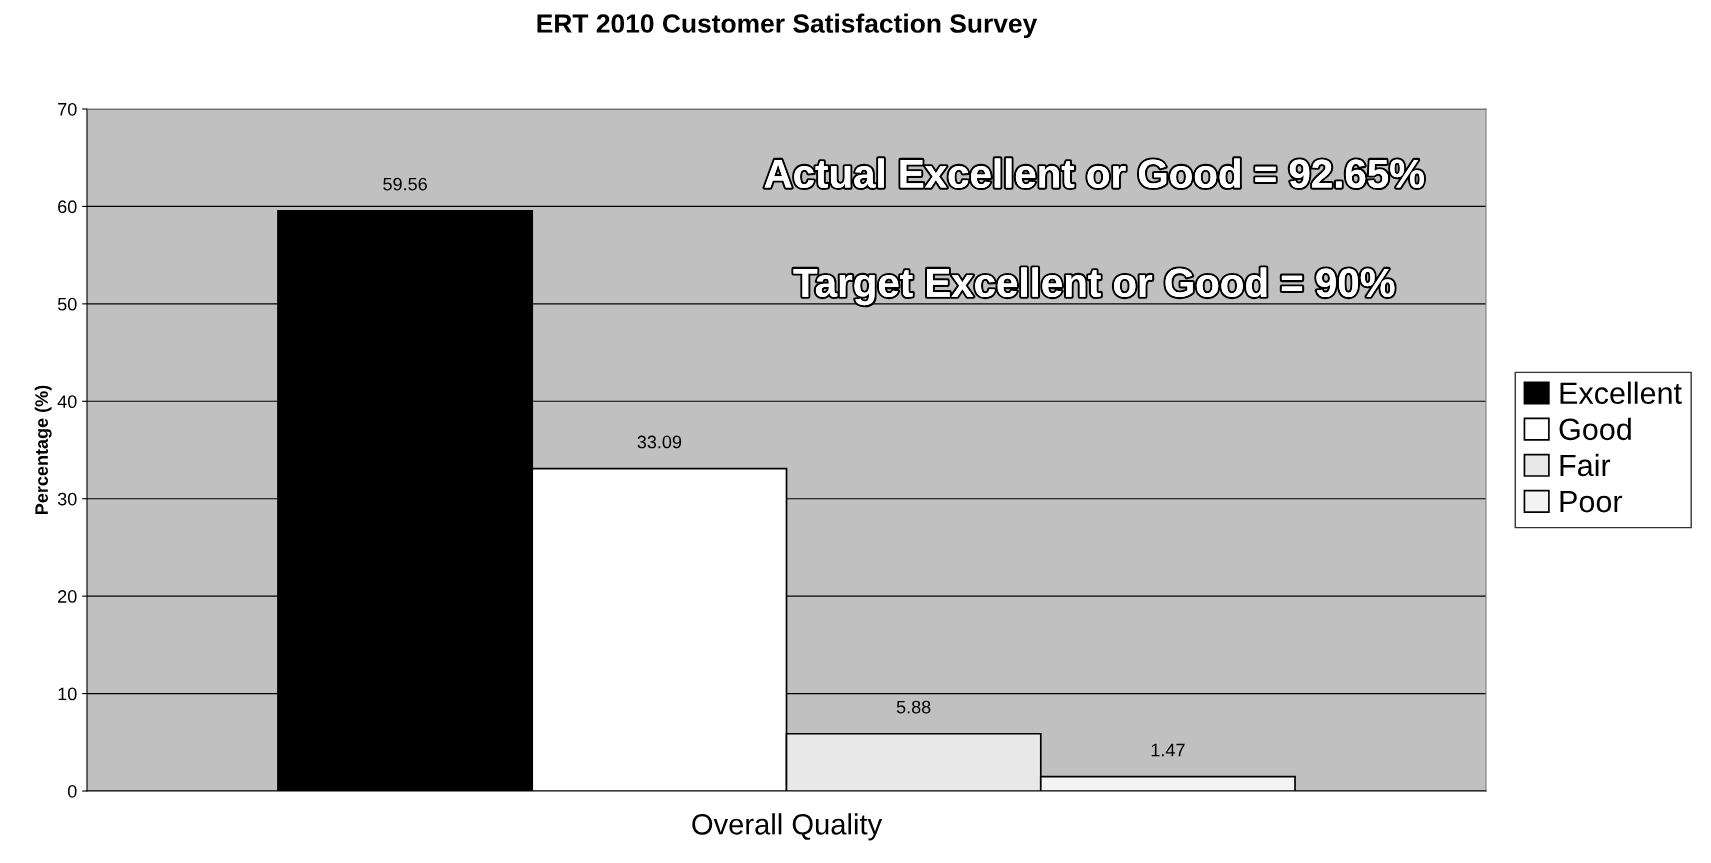 The width and height of the screenshot is (1711, 863). I want to click on chart-title: ERT 2010 Customer Satisfaction Survey, so click(787, 26).